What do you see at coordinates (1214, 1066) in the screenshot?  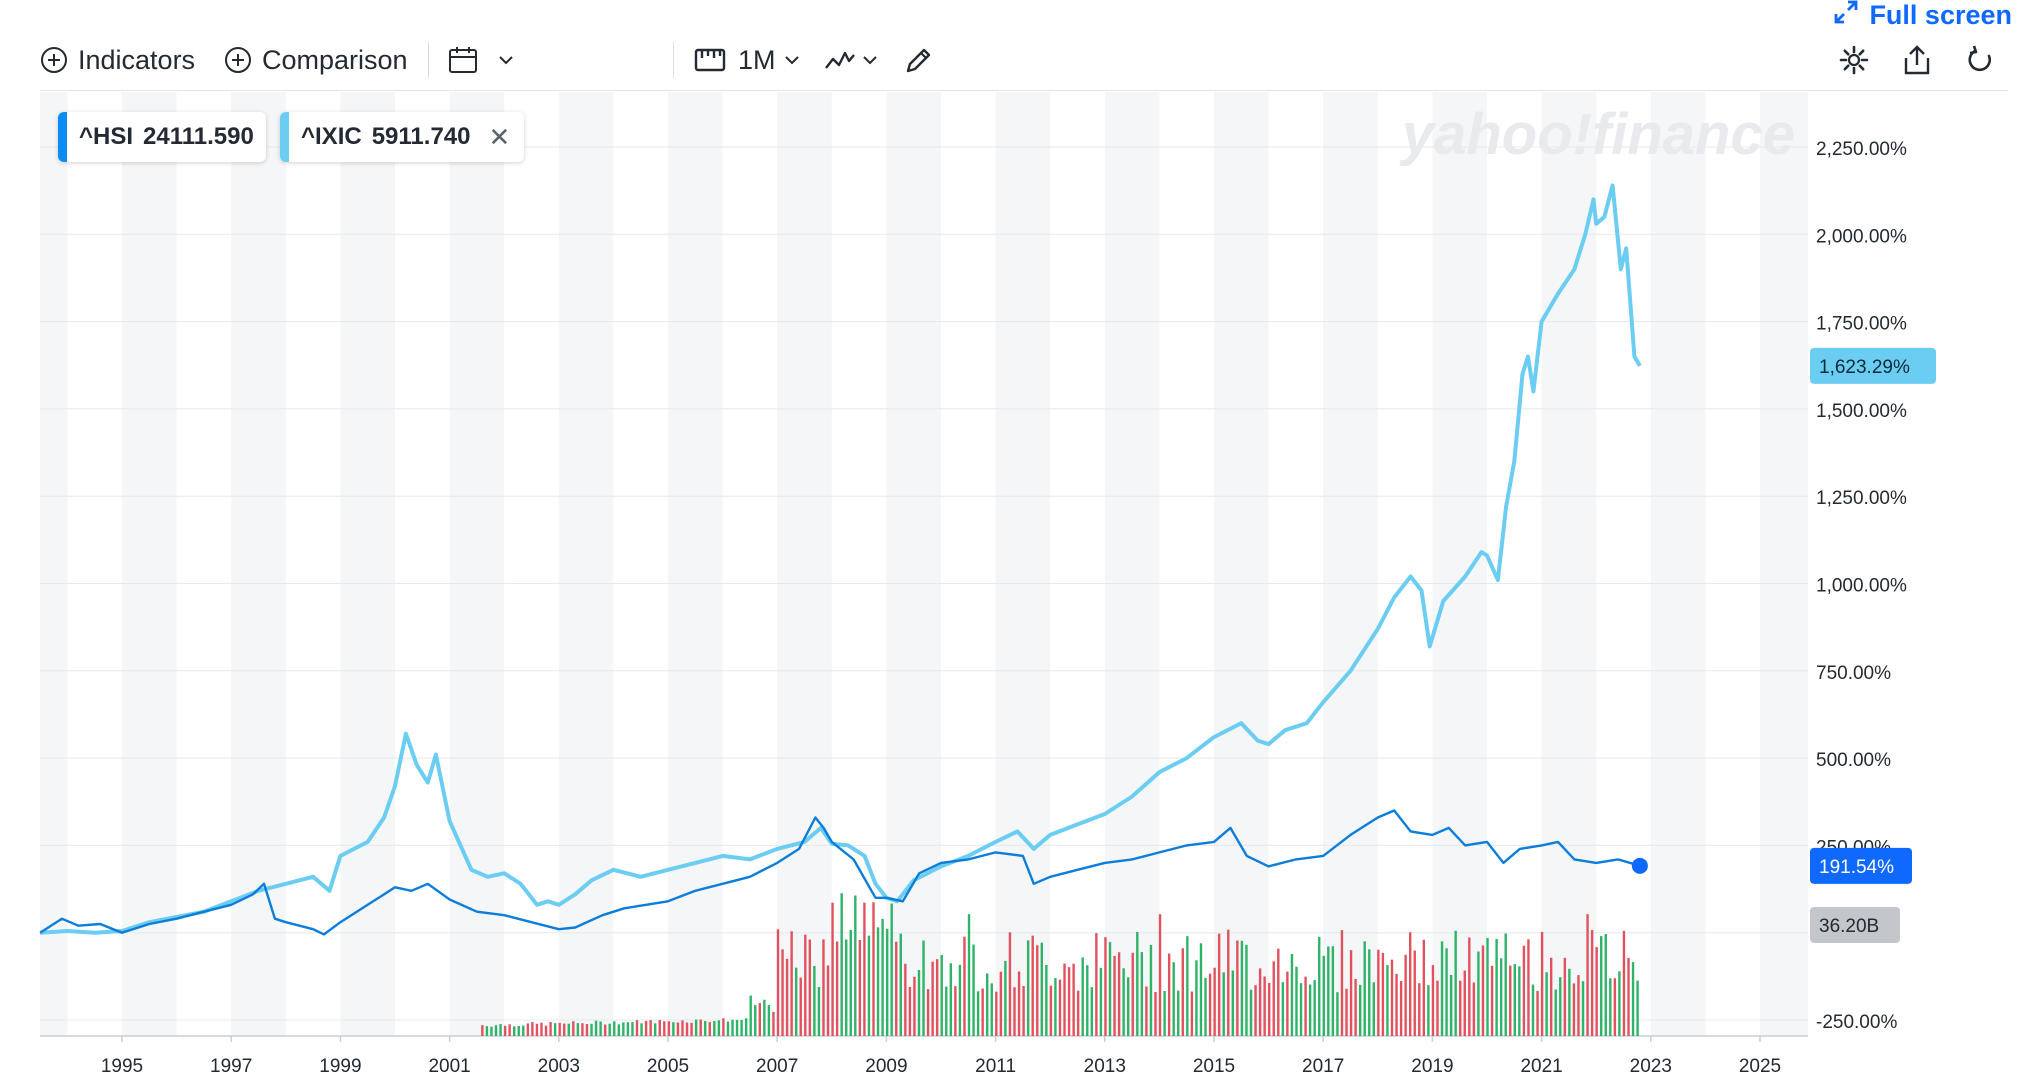 I see `x-tick-label: 2015` at bounding box center [1214, 1066].